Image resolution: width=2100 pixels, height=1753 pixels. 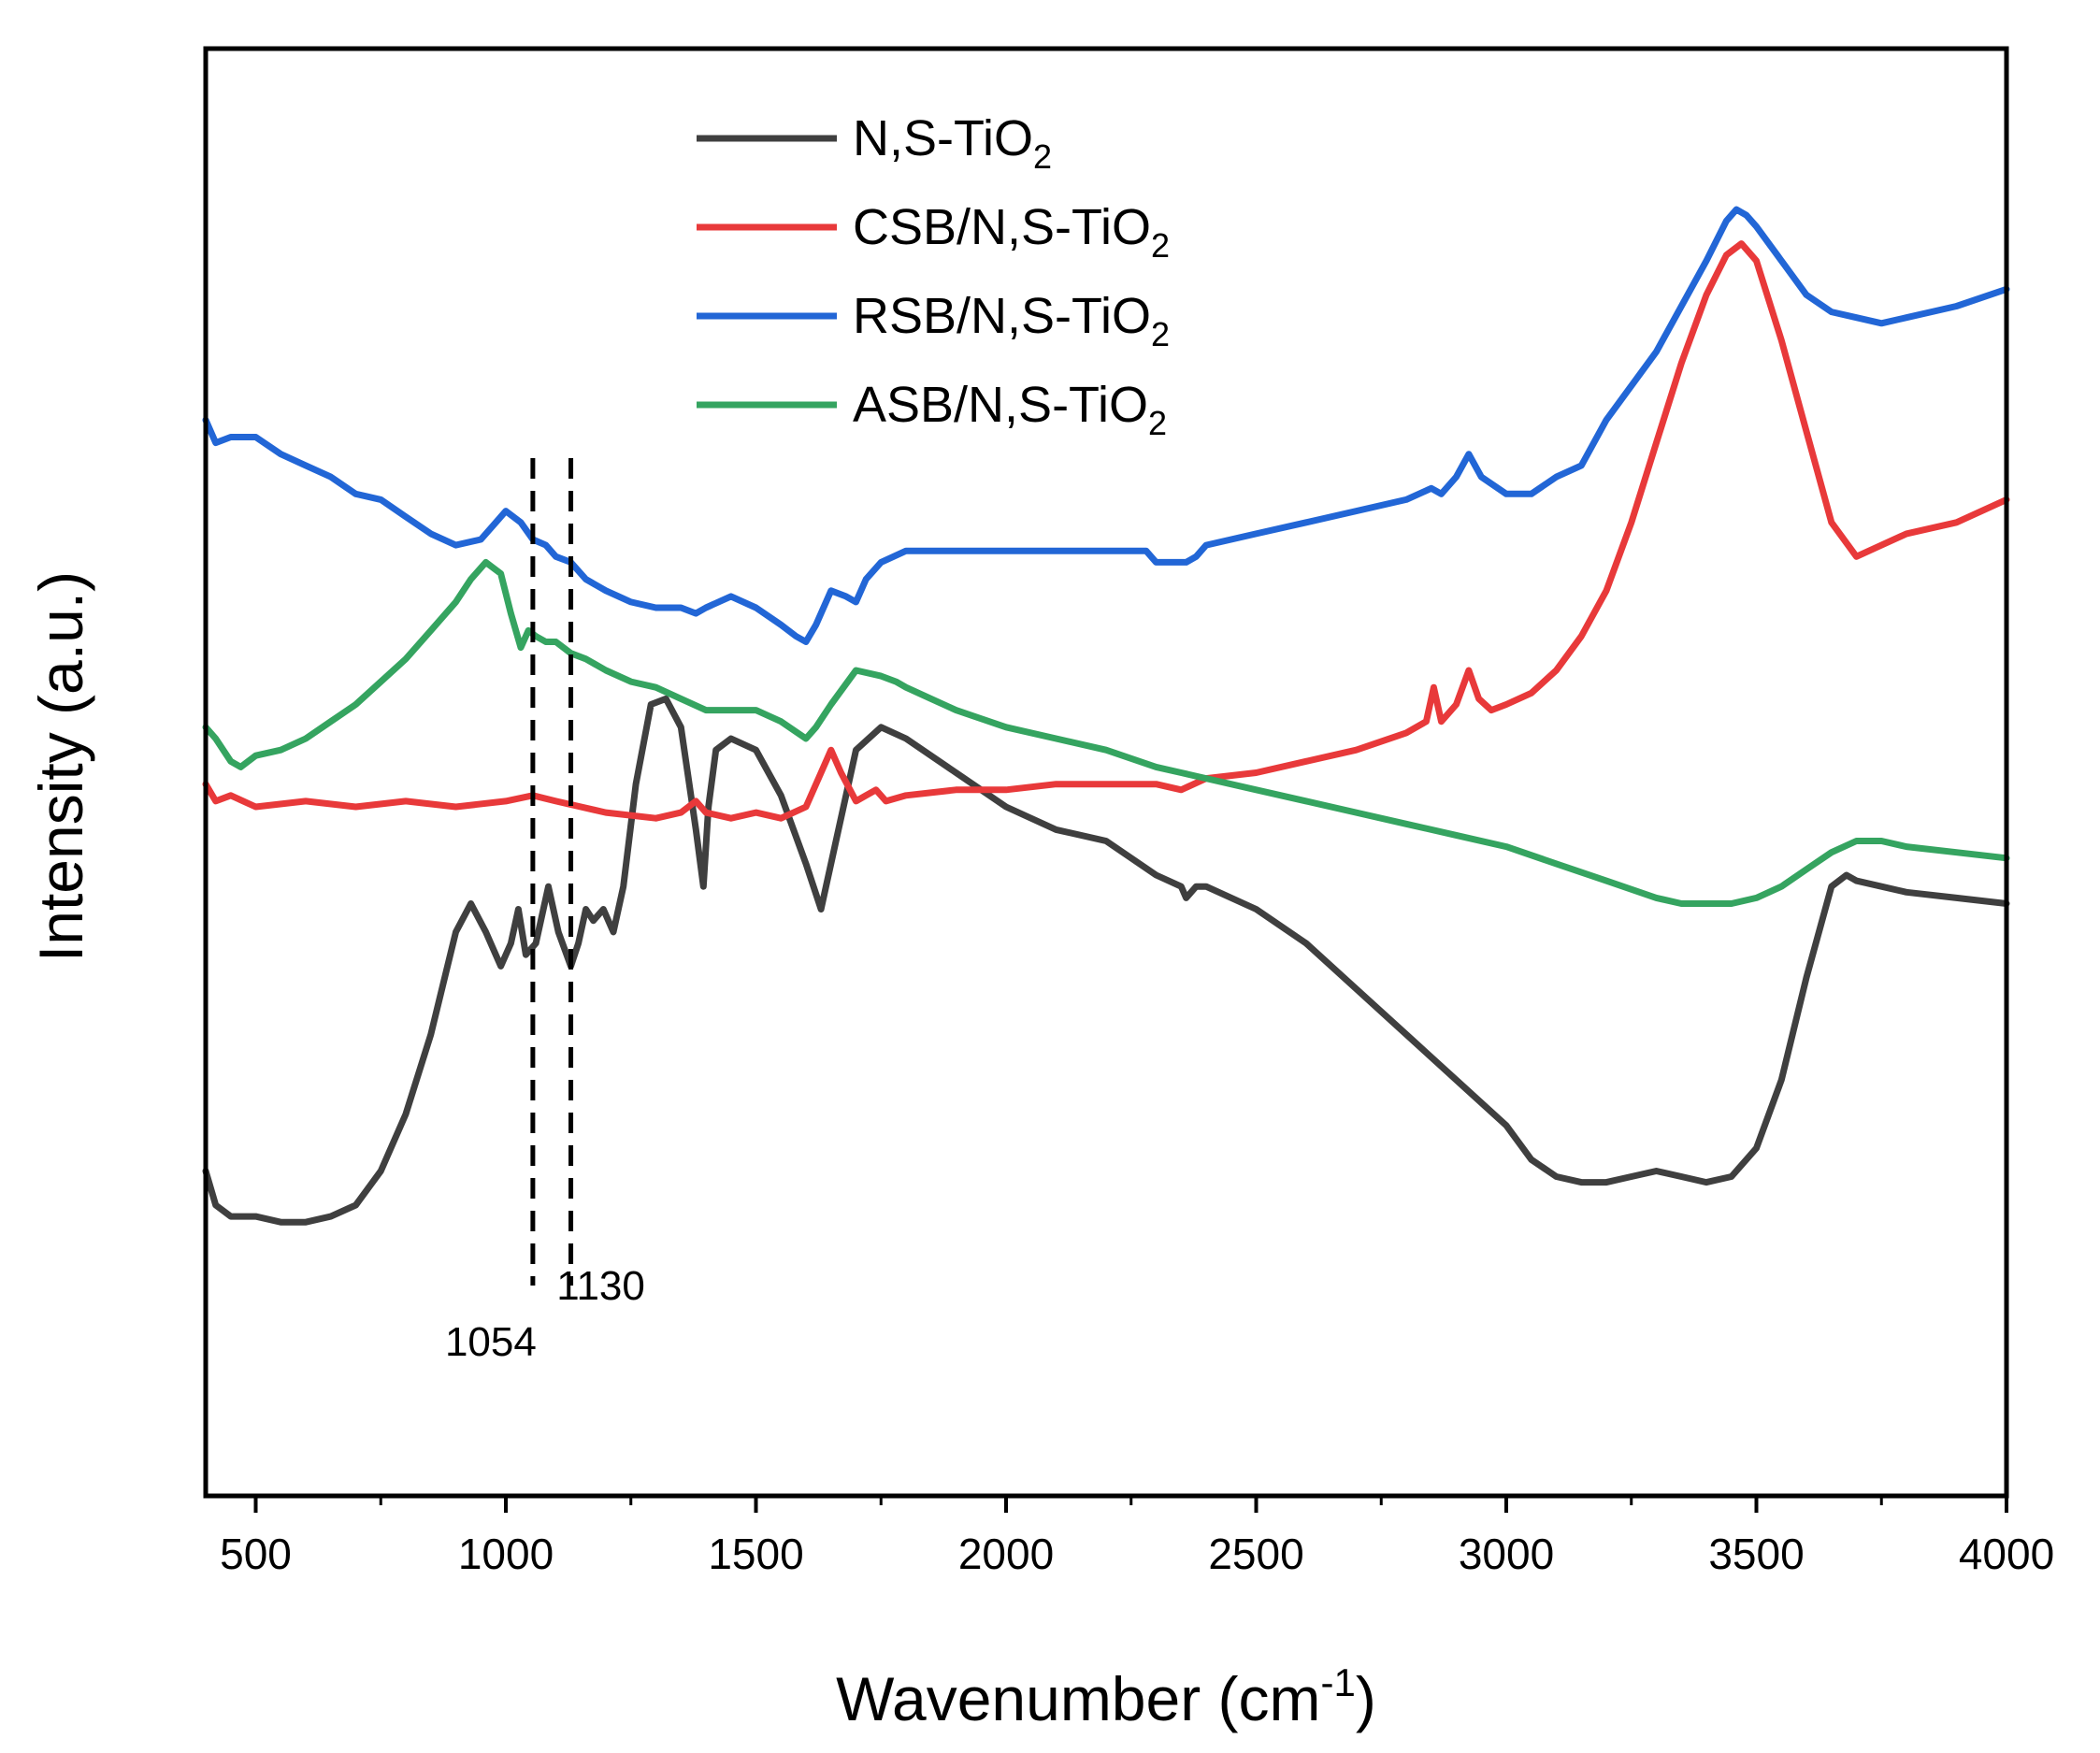 What do you see at coordinates (1002, 227) in the screenshot?
I see `legend-label-main: CSB/N,S-TiO` at bounding box center [1002, 227].